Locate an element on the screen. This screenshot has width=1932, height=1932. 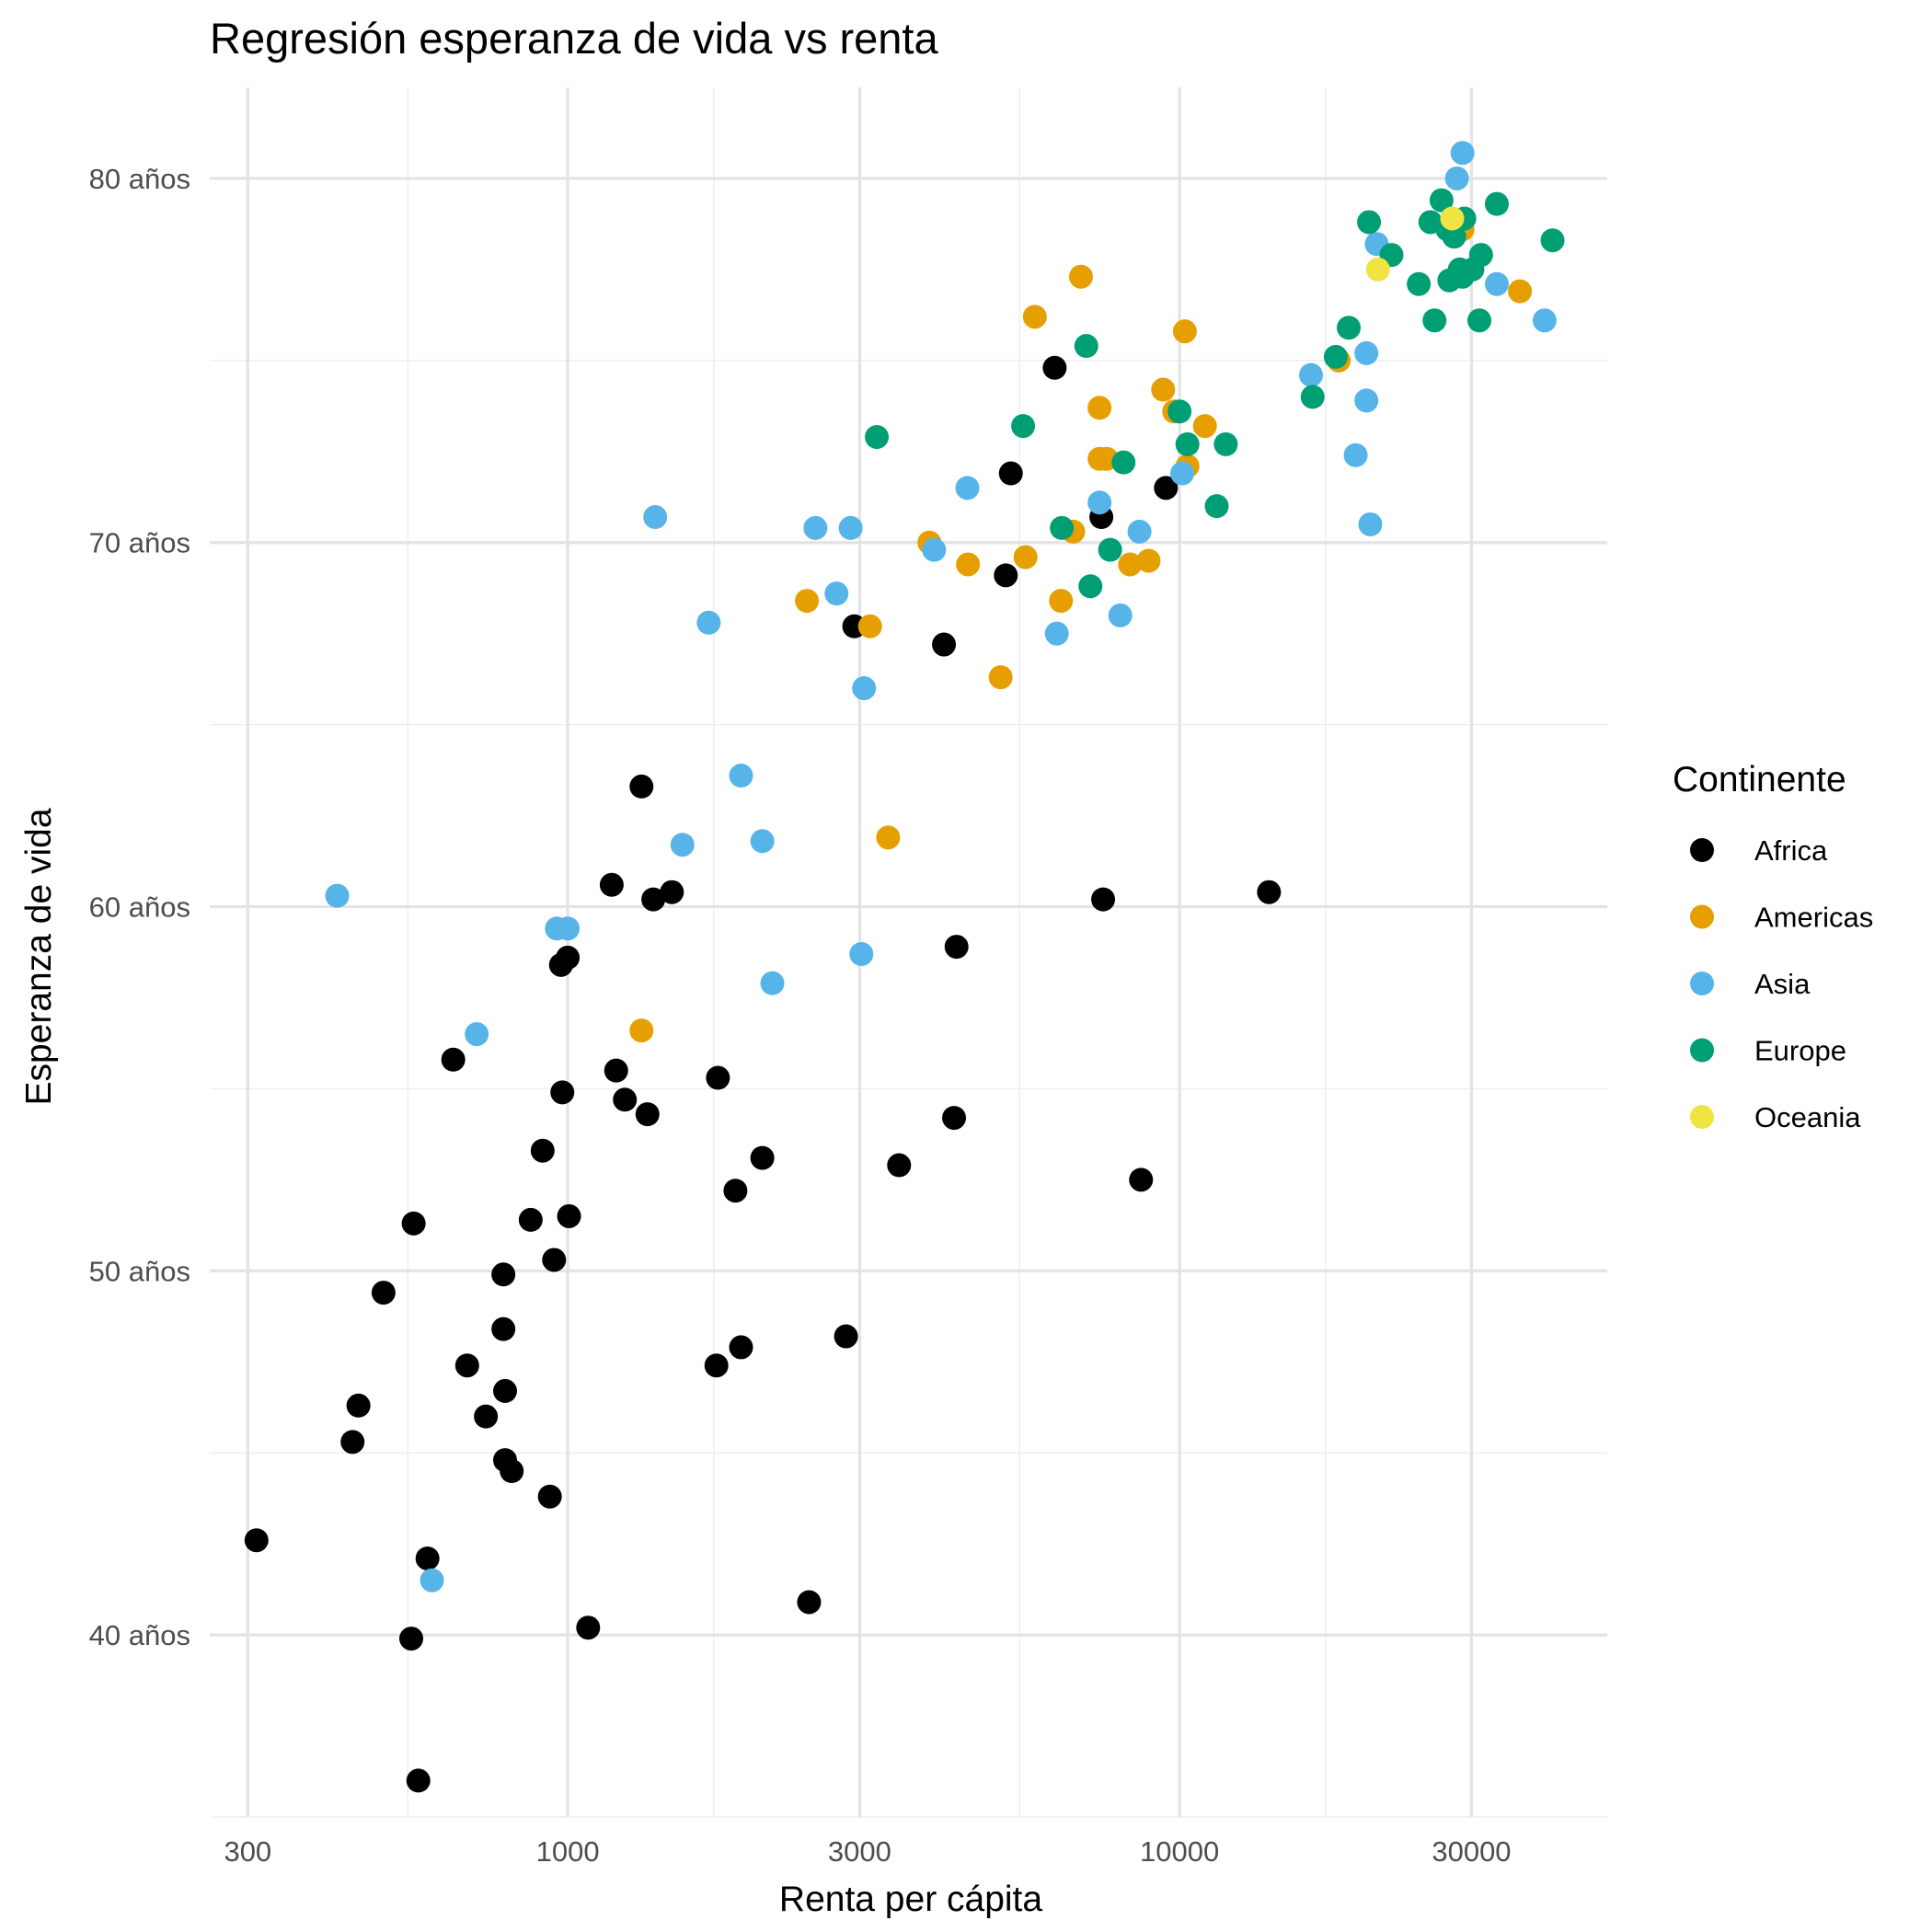
legend-label: Africa is located at coordinates (1791, 850).